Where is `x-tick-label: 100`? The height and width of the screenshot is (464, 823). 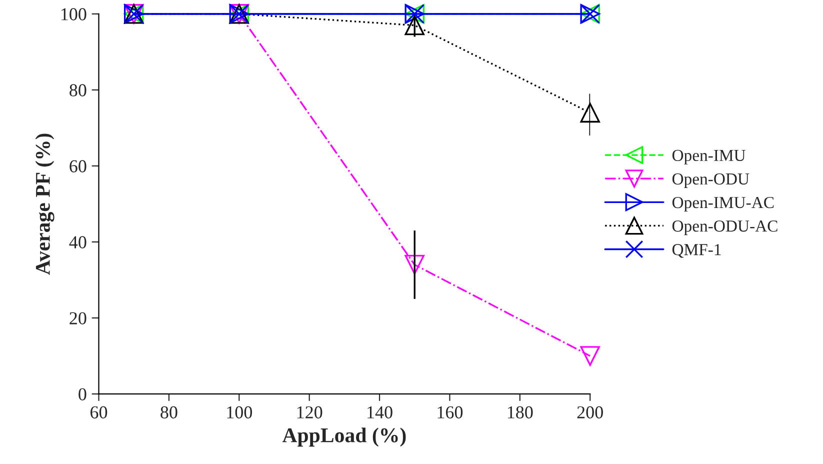 x-tick-label: 100 is located at coordinates (239, 412).